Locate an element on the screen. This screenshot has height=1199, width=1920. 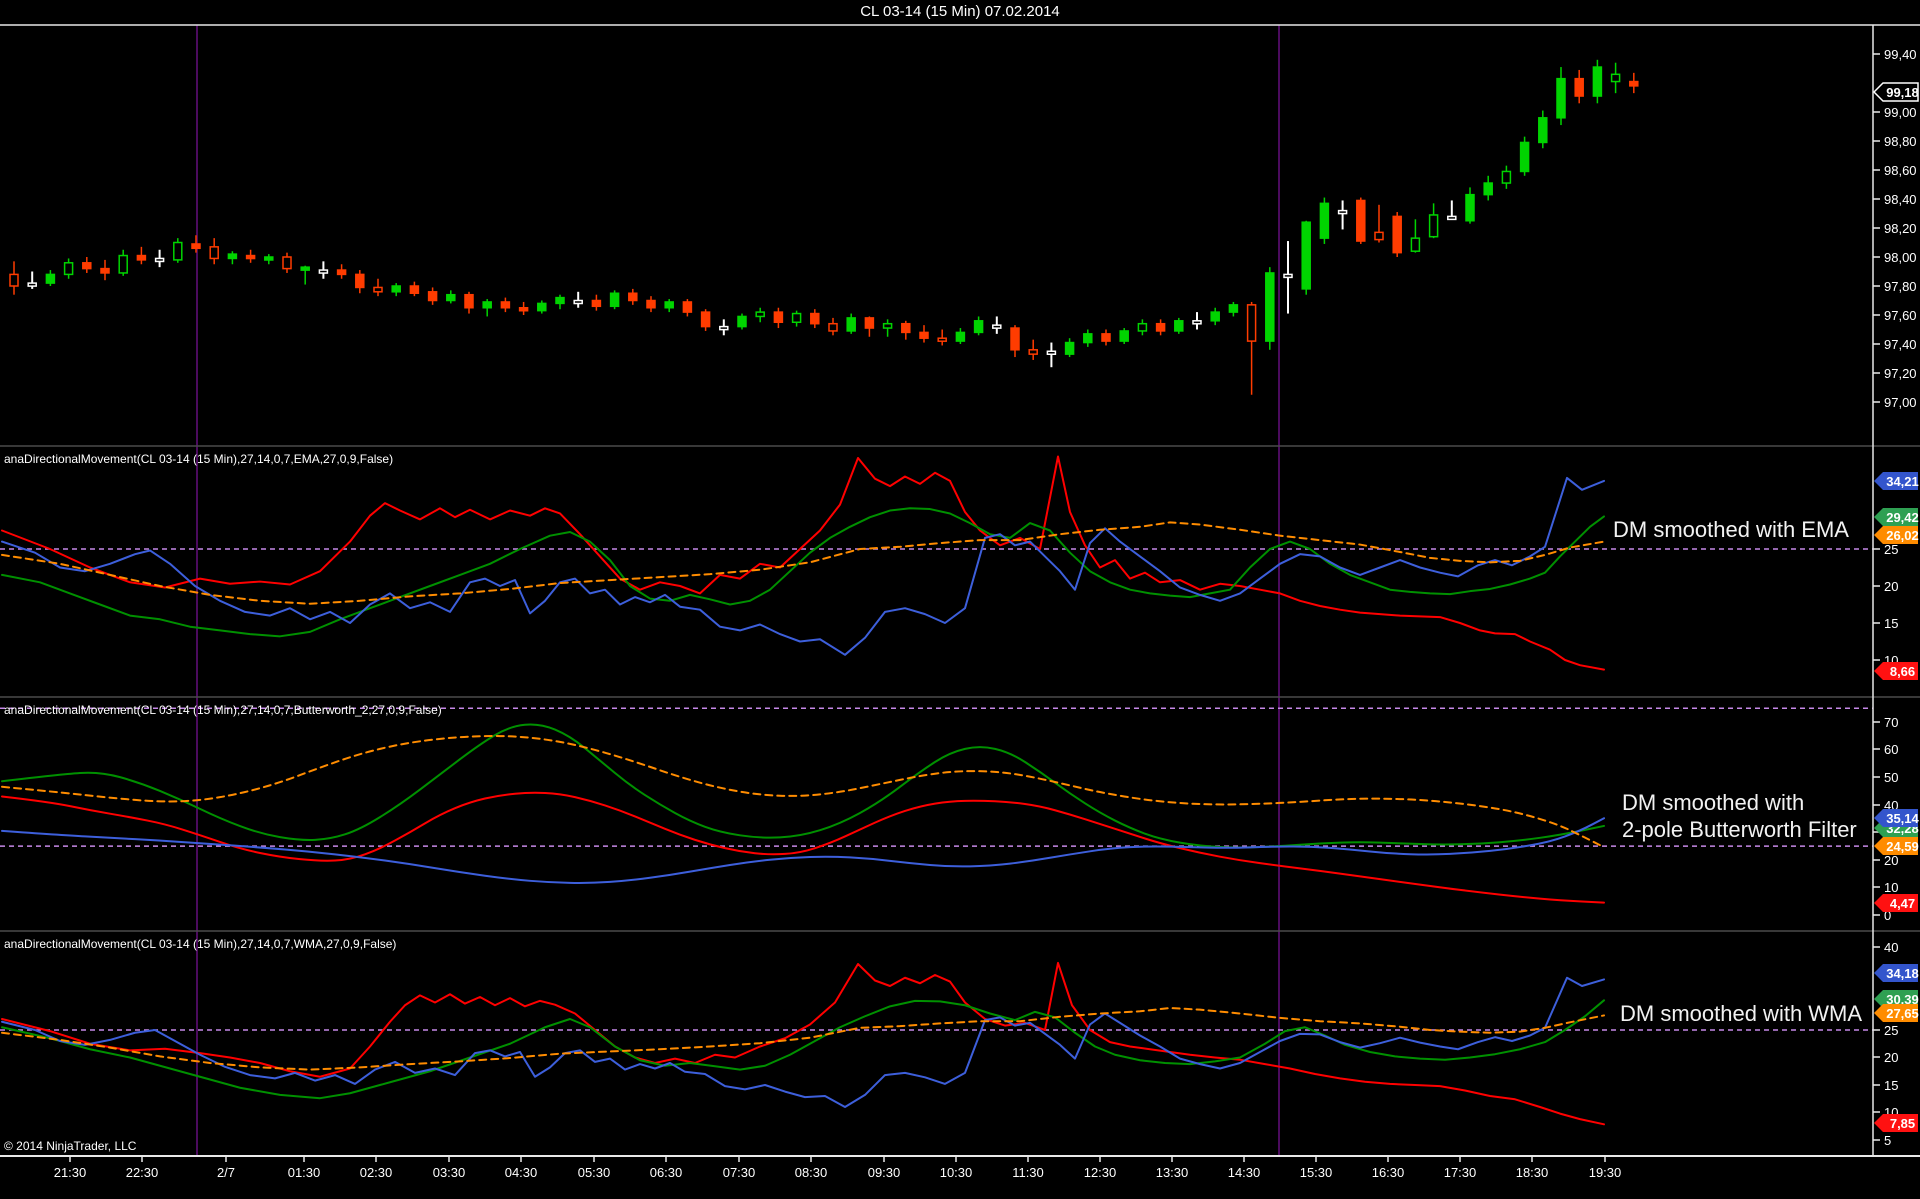
time-tick-label: 15:30 is located at coordinates (1316, 1172).